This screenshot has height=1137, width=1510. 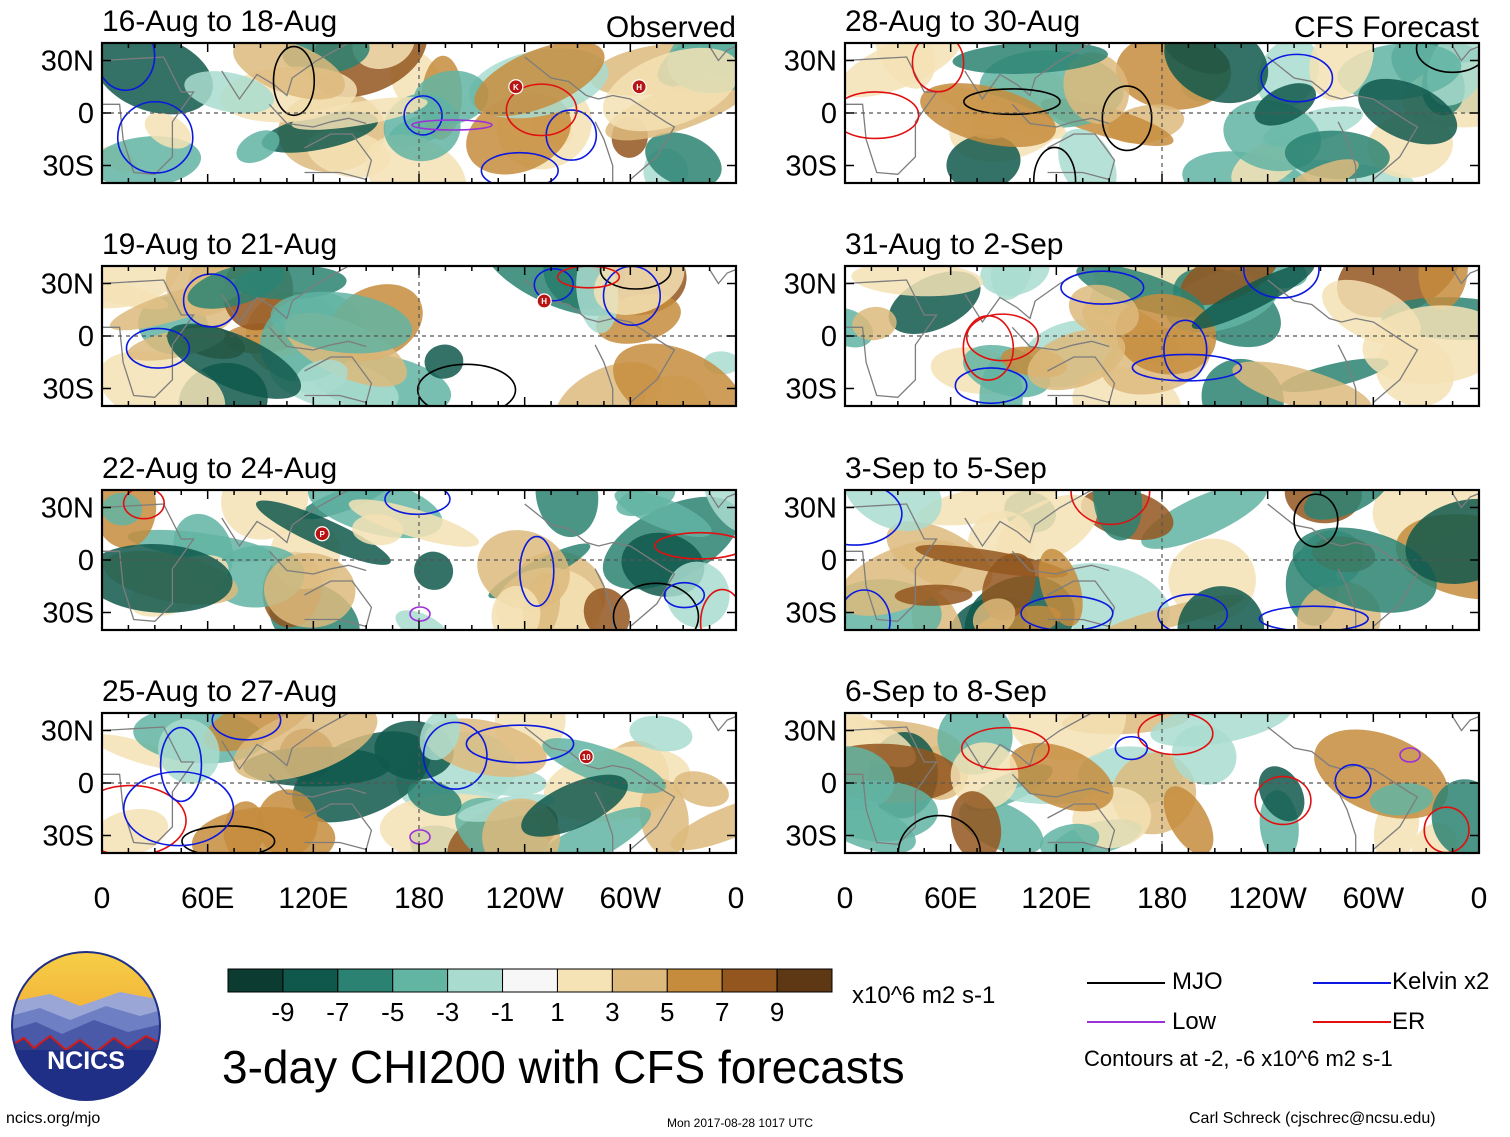 What do you see at coordinates (1126, 1022) in the screenshot?
I see `legend-line-low` at bounding box center [1126, 1022].